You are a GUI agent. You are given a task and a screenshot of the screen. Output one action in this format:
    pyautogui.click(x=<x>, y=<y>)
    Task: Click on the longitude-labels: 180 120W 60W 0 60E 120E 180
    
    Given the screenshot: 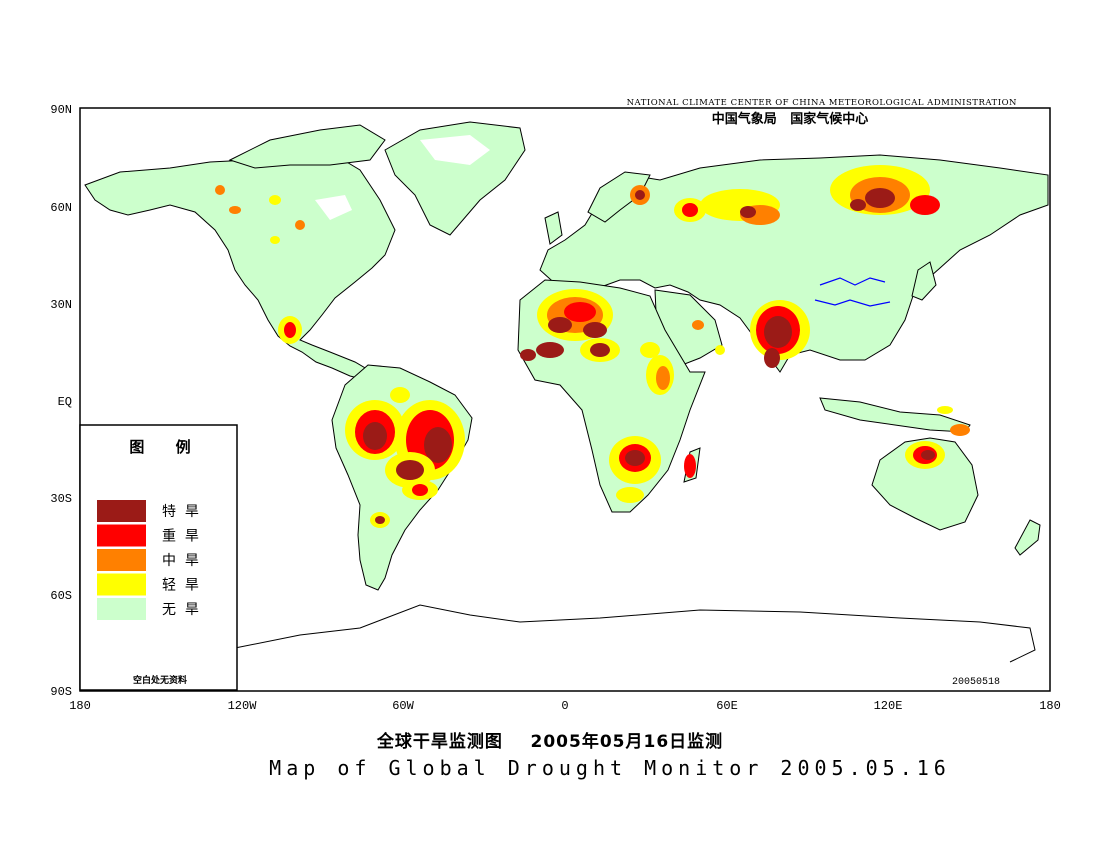 What is the action you would take?
    pyautogui.click(x=565, y=706)
    